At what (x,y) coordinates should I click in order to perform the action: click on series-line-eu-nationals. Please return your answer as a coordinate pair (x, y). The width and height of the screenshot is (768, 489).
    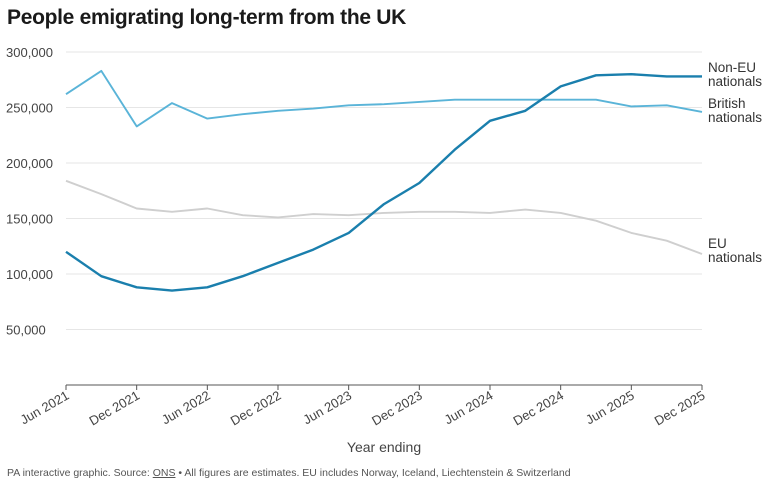
    Looking at the image, I should click on (384, 217).